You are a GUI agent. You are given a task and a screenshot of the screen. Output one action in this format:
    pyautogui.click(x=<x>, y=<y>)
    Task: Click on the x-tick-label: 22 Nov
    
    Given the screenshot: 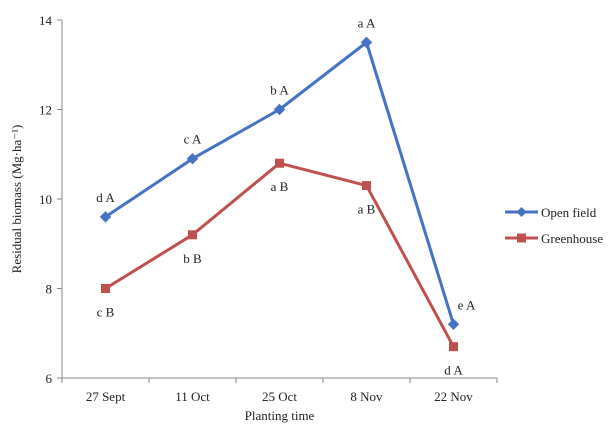 What is the action you would take?
    pyautogui.click(x=453, y=396)
    